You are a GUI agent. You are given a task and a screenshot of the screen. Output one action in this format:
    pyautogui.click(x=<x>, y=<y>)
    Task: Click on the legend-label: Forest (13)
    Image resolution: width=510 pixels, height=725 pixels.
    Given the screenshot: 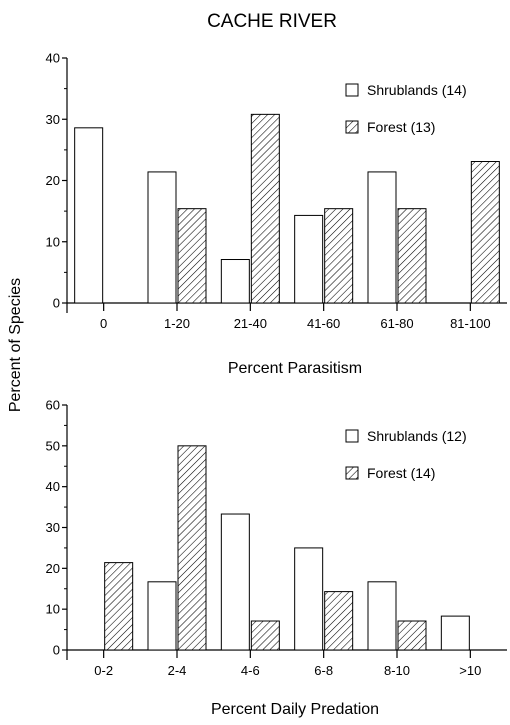 What is the action you would take?
    pyautogui.click(x=401, y=127)
    